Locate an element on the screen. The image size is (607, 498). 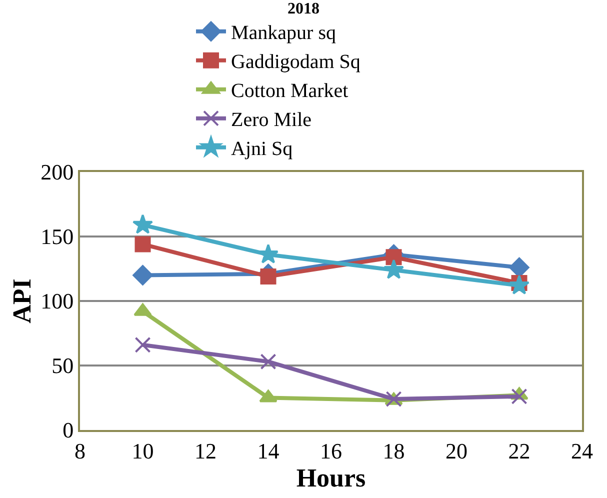
x-tick-label: 12 is located at coordinates (205, 451).